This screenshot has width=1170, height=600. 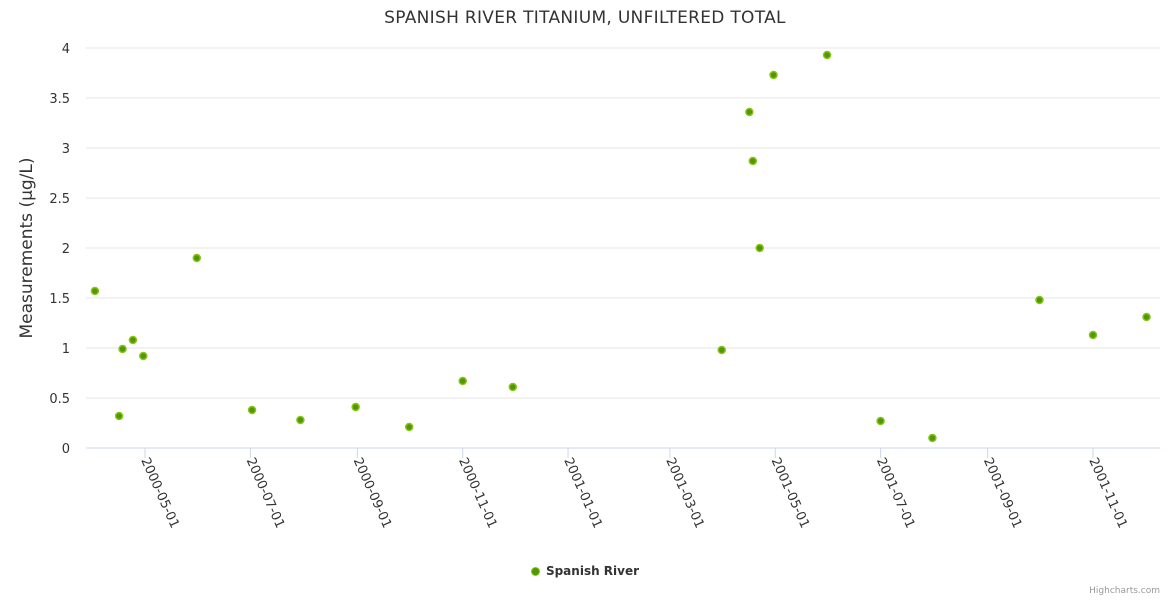 What do you see at coordinates (477, 493) in the screenshot?
I see `x-tick-label: 2000-11-01` at bounding box center [477, 493].